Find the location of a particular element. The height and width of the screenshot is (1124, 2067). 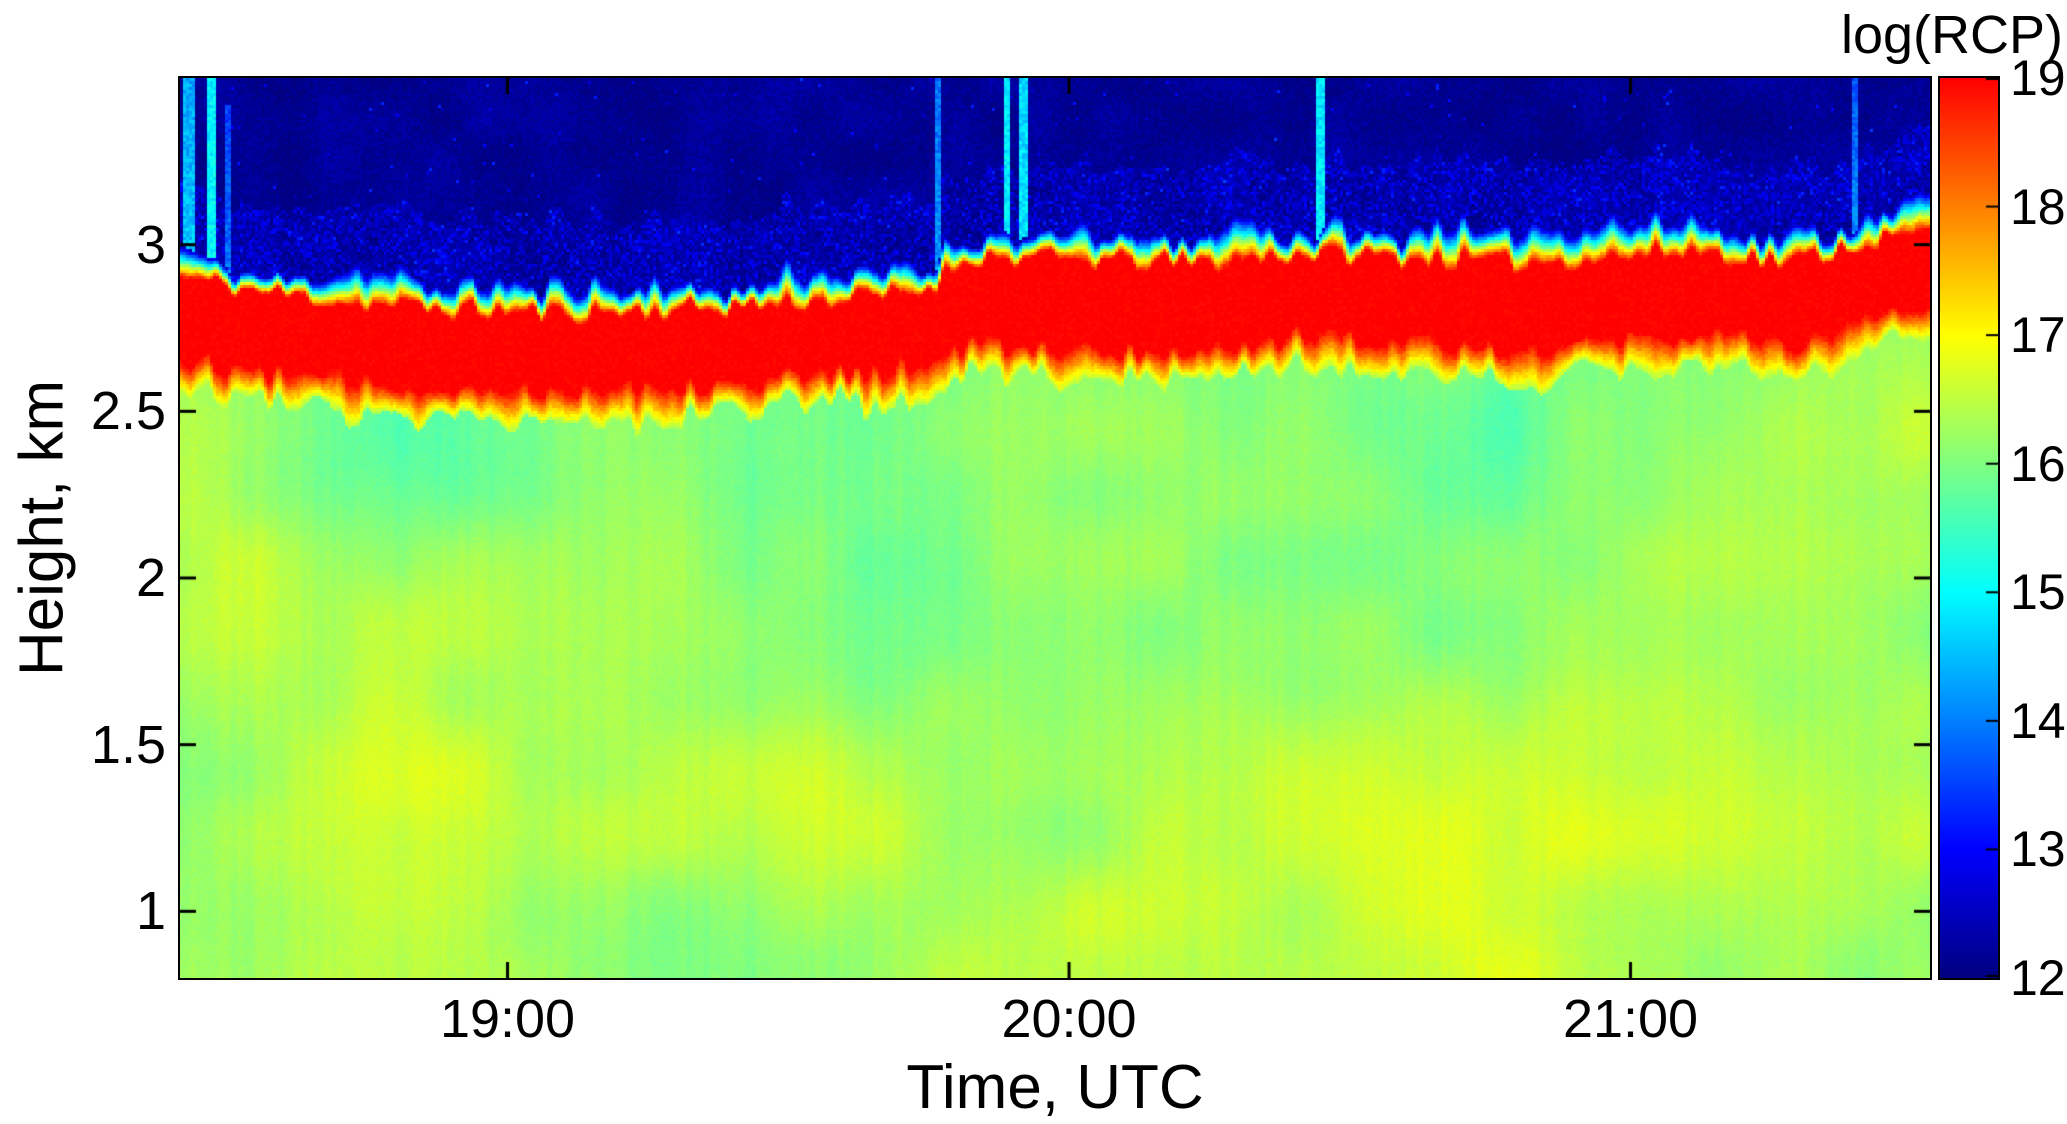

y-tick-label: 2 is located at coordinates (150, 578).